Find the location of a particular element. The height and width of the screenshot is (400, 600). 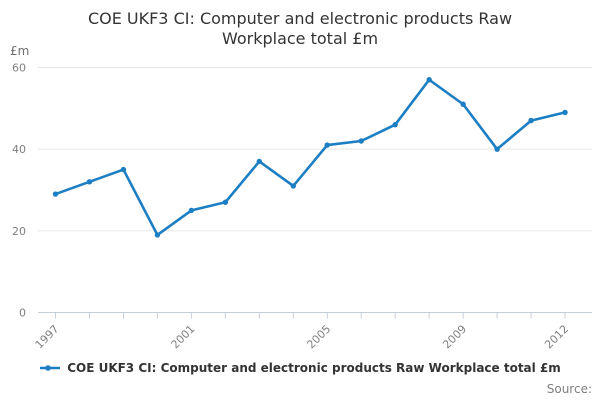

x-tick-label: 1997 is located at coordinates (47, 336).